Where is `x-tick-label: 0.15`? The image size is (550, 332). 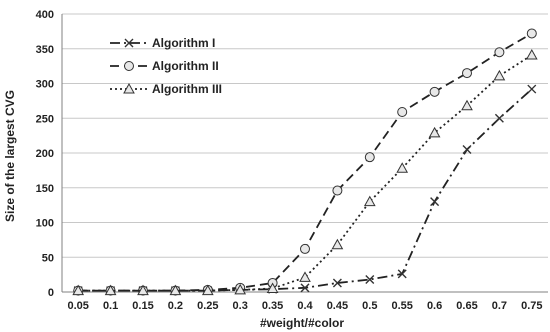 x-tick-label: 0.15 is located at coordinates (142, 306).